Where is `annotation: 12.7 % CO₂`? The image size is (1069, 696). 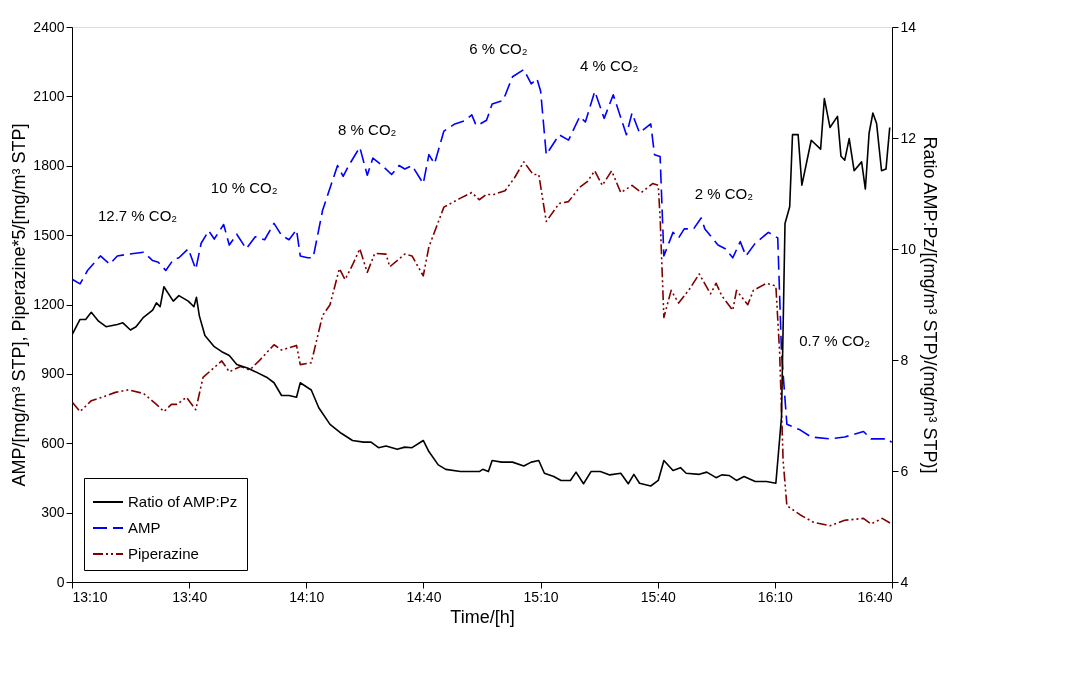 annotation: 12.7 % CO₂ is located at coordinates (138, 215).